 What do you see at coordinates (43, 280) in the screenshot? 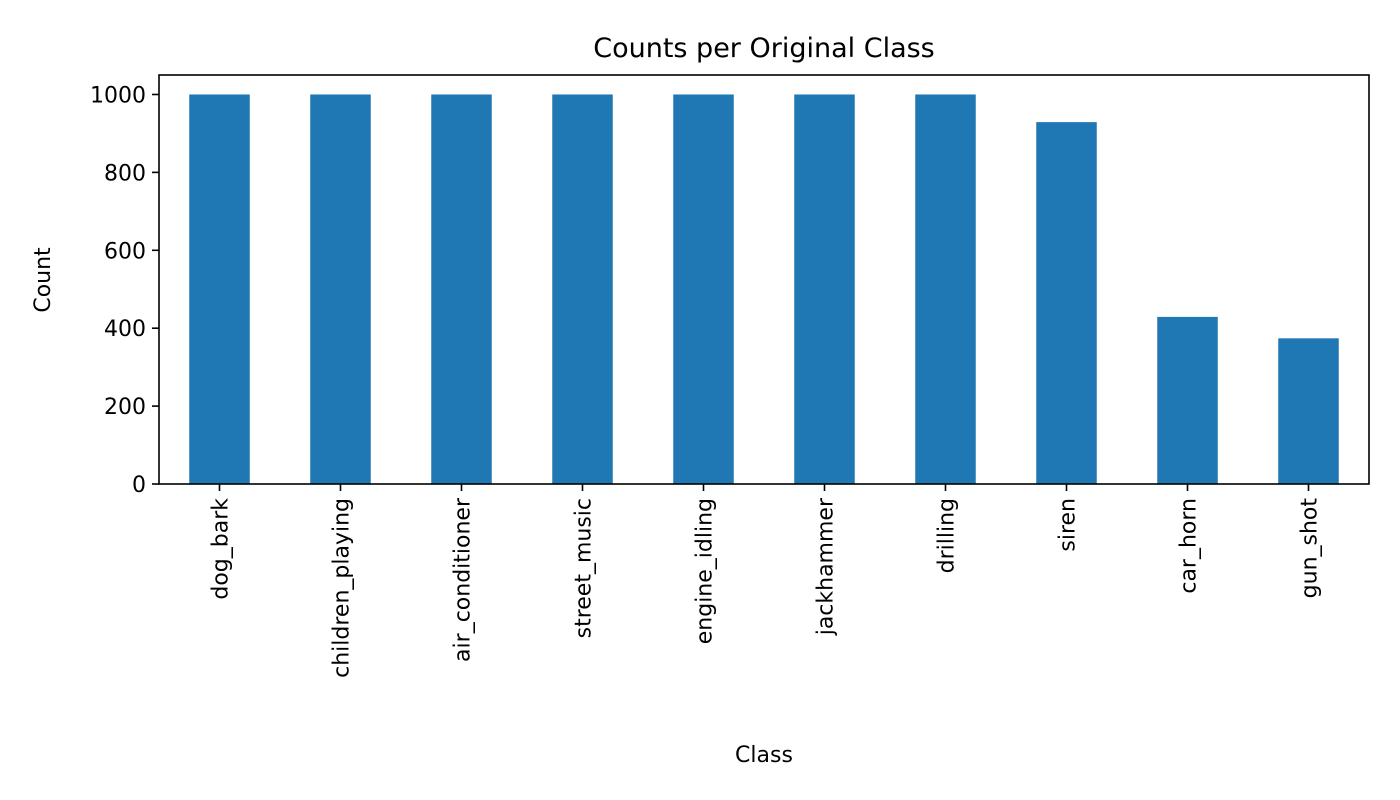
I see `y-axis-label: Count` at bounding box center [43, 280].